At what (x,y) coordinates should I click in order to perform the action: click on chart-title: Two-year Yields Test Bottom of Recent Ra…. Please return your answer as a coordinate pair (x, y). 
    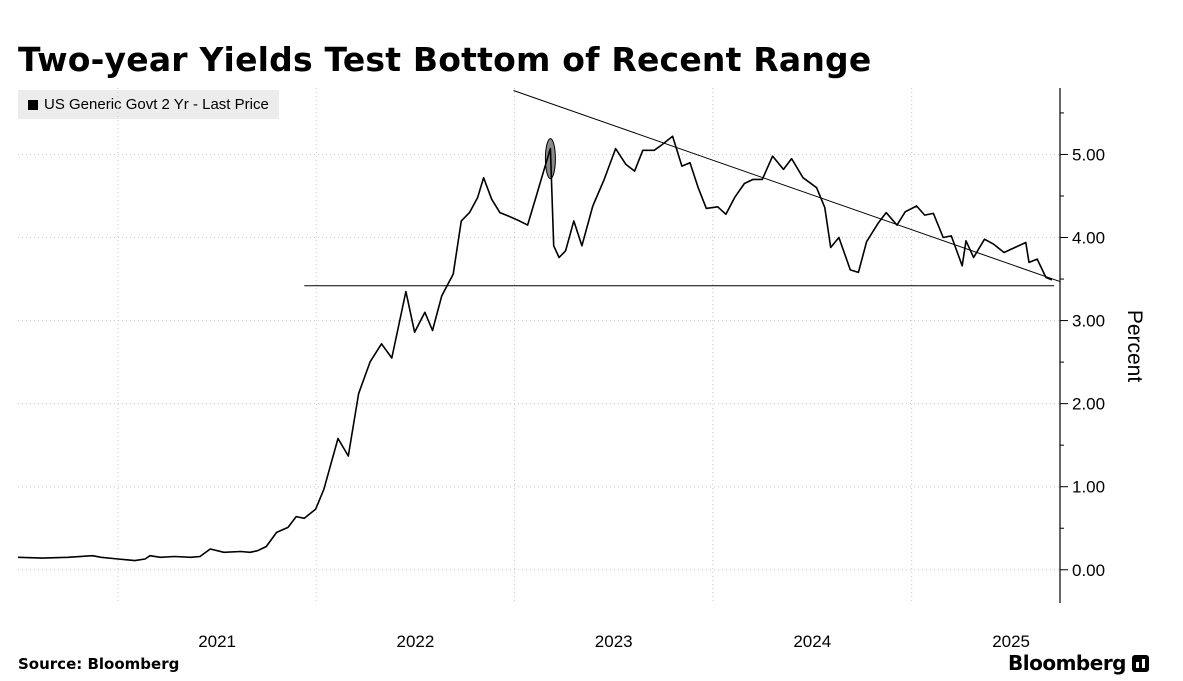
    Looking at the image, I should click on (445, 59).